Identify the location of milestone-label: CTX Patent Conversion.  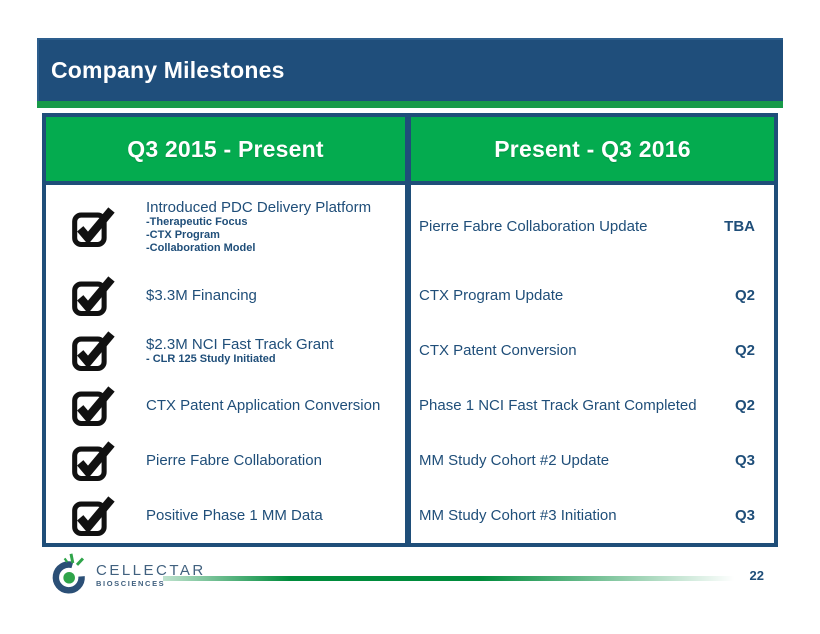
(498, 350).